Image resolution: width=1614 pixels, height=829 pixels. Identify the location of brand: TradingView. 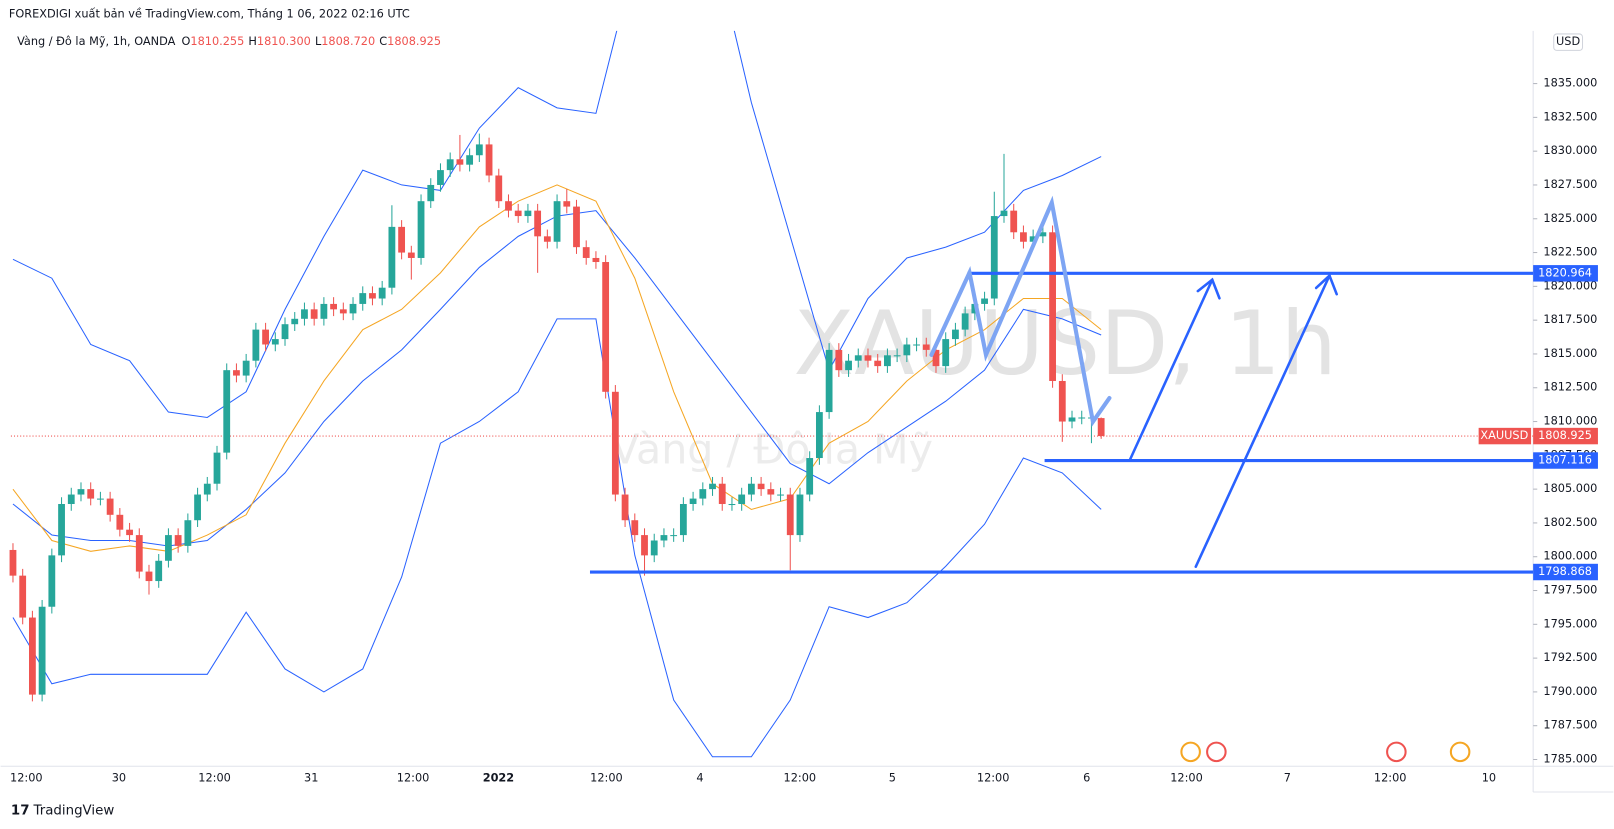
(74, 810).